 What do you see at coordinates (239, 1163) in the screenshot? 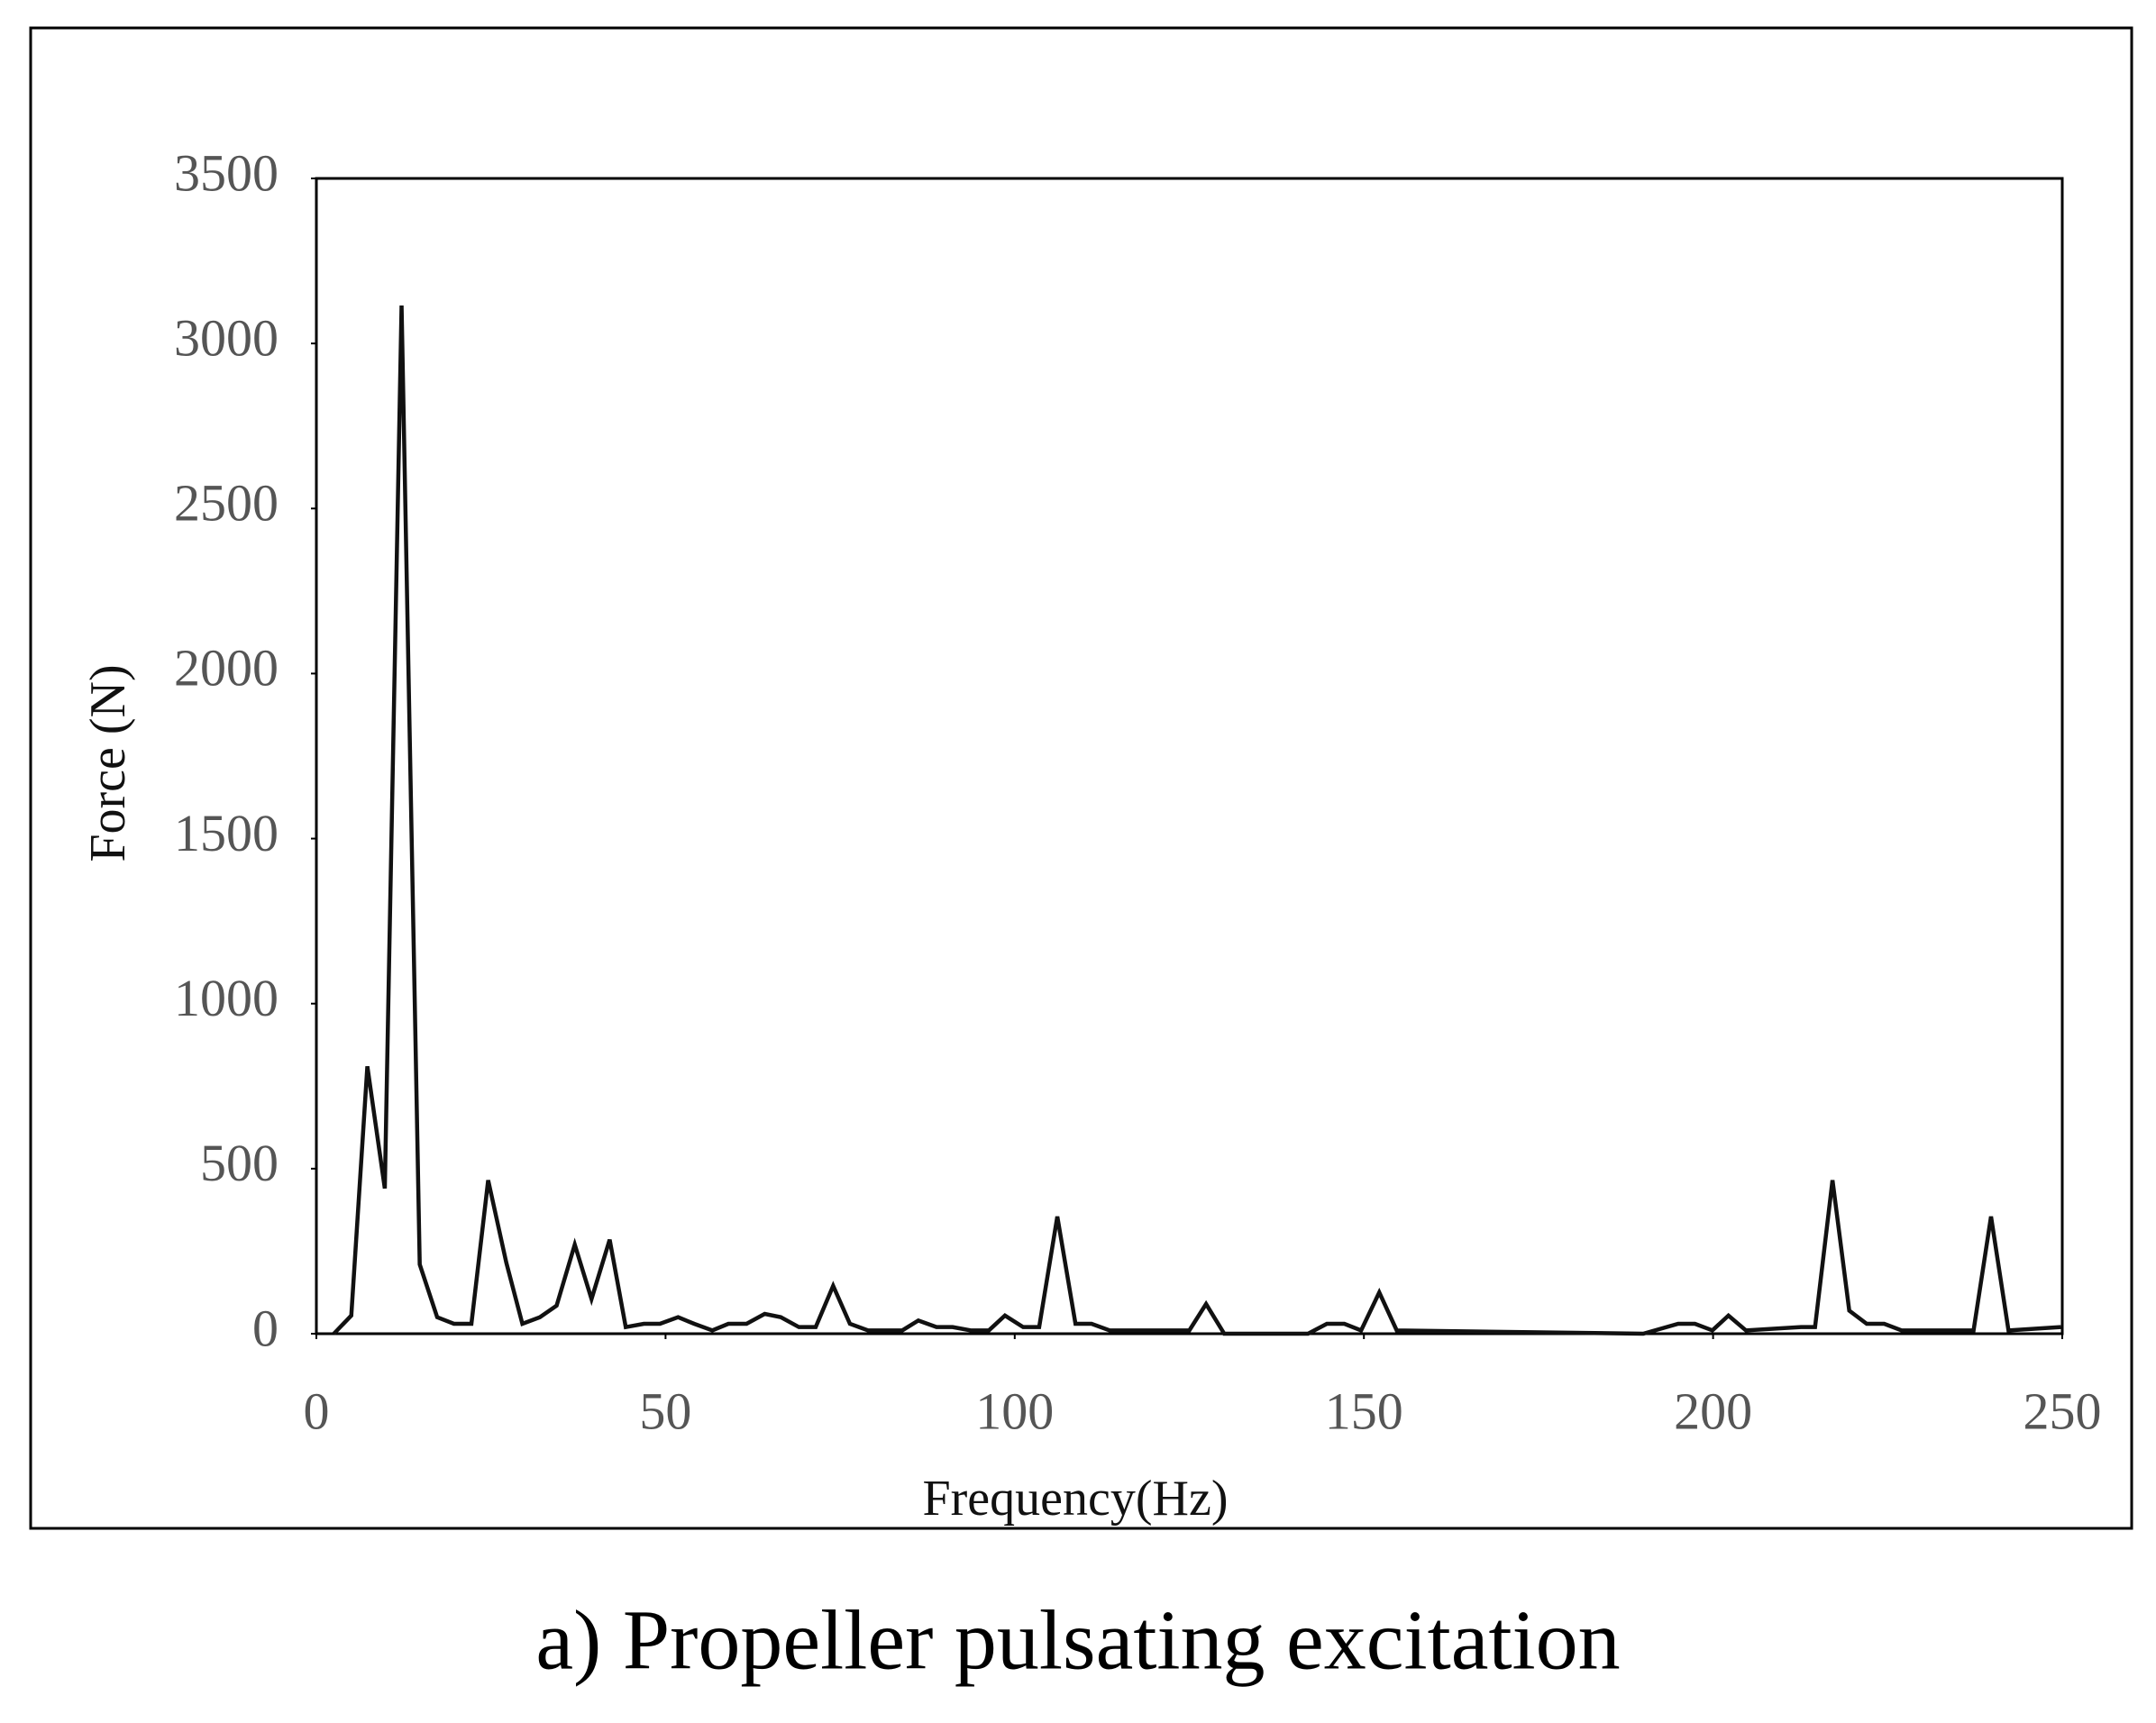
I see `y-tick-label: 500` at bounding box center [239, 1163].